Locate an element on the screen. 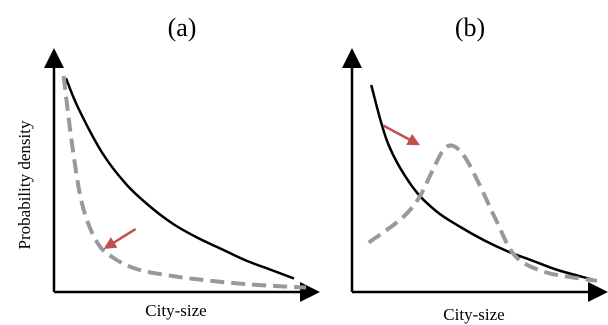 The height and width of the screenshot is (325, 608). panel-b-shift-arrow is located at coordinates (401, 135).